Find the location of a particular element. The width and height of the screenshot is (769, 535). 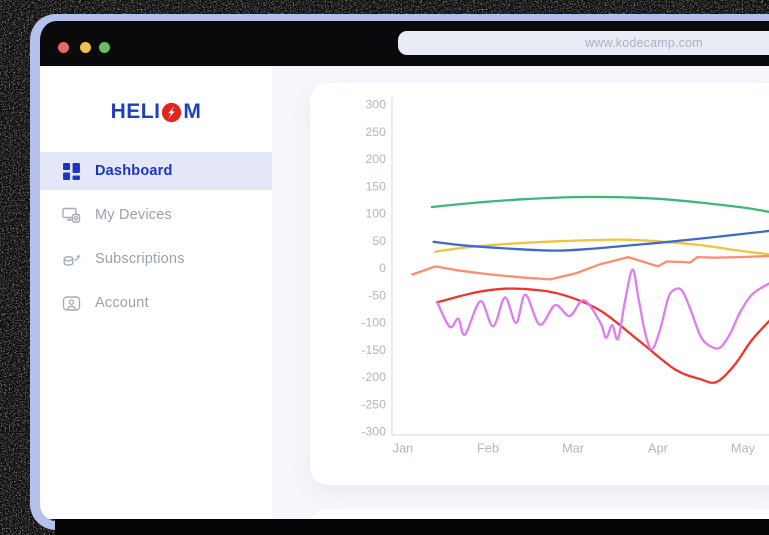

y-tick-label: -250 is located at coordinates (373, 404).